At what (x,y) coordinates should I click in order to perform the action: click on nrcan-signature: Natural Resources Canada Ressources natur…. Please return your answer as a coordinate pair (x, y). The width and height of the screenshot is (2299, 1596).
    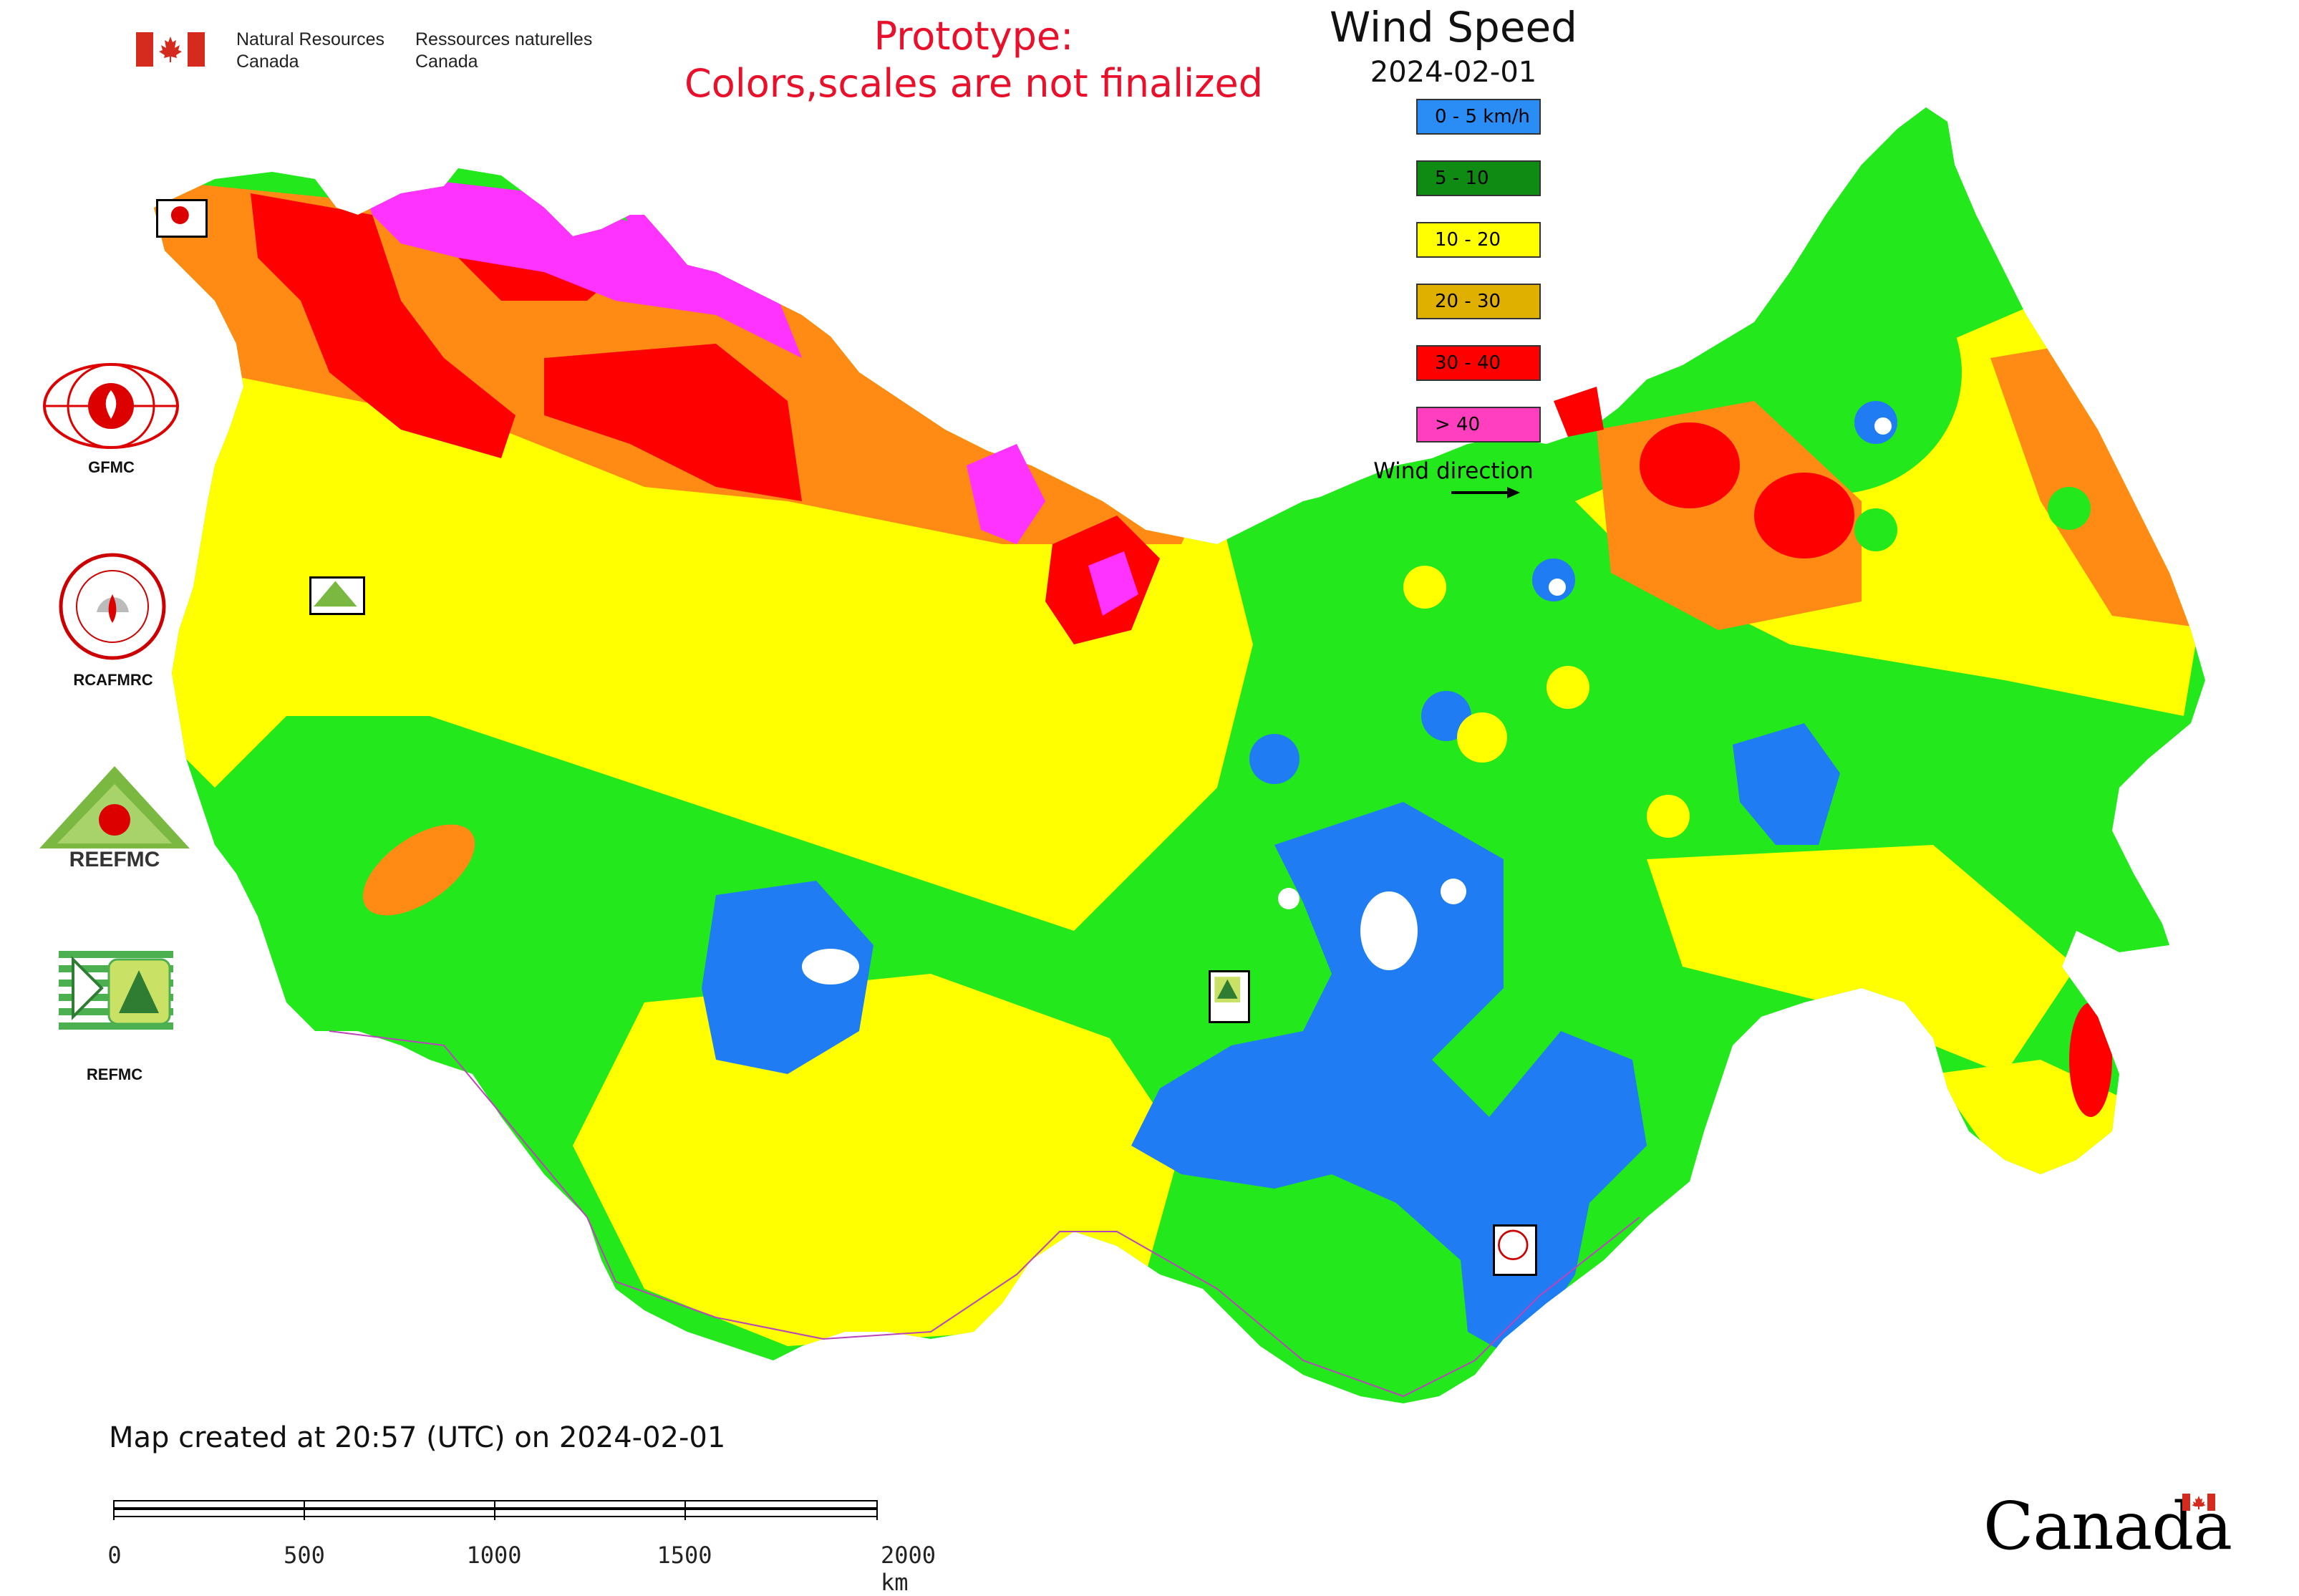
    Looking at the image, I should click on (375, 54).